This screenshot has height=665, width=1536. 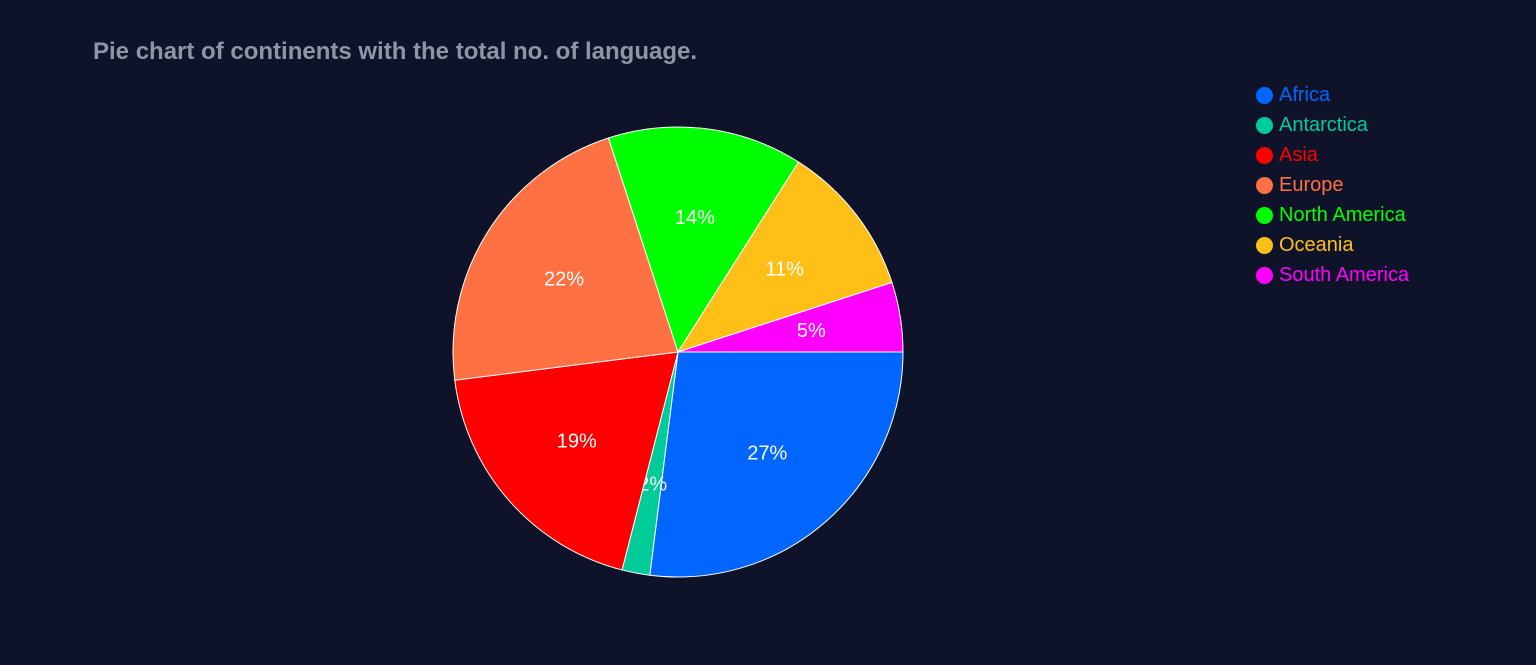 I want to click on pie-slice-africa, so click(x=776, y=464).